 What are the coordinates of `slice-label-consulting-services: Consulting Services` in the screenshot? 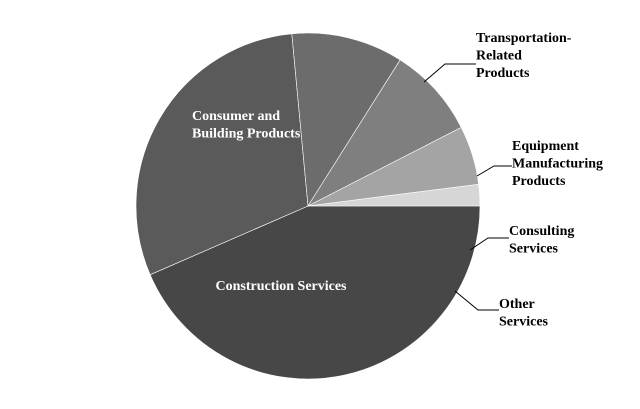 It's located at (541, 240).